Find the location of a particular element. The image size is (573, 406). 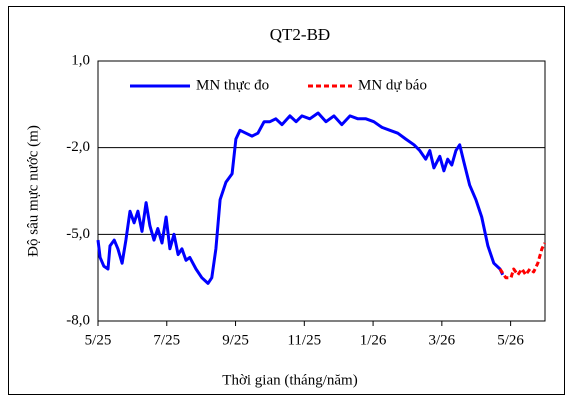

x-tick-label: 5/25 is located at coordinates (98, 340).